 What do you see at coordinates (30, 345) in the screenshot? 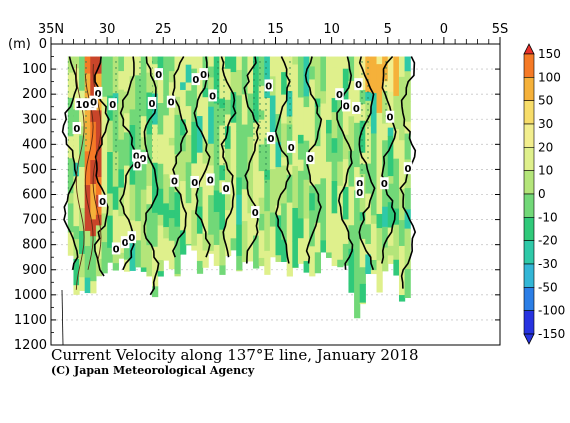
I see `y-tick-label: 1200` at bounding box center [30, 345].